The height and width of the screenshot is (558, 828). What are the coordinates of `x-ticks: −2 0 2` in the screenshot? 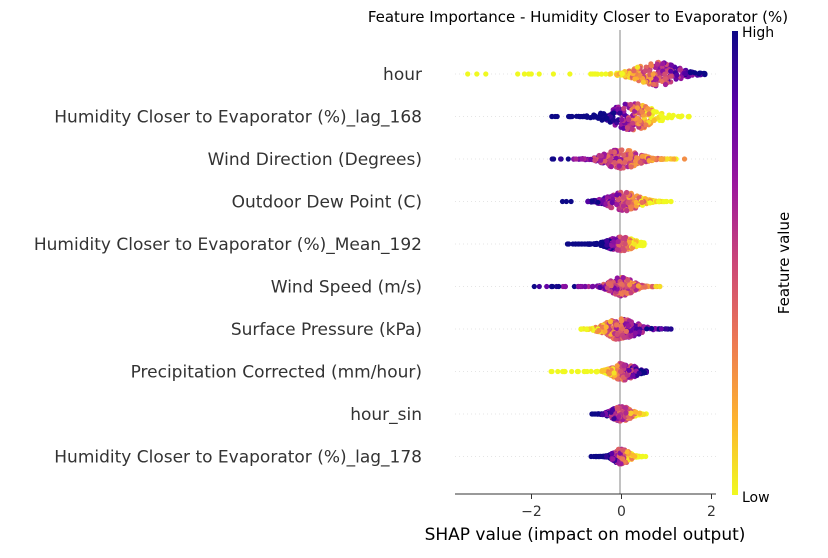 It's located at (618, 507).